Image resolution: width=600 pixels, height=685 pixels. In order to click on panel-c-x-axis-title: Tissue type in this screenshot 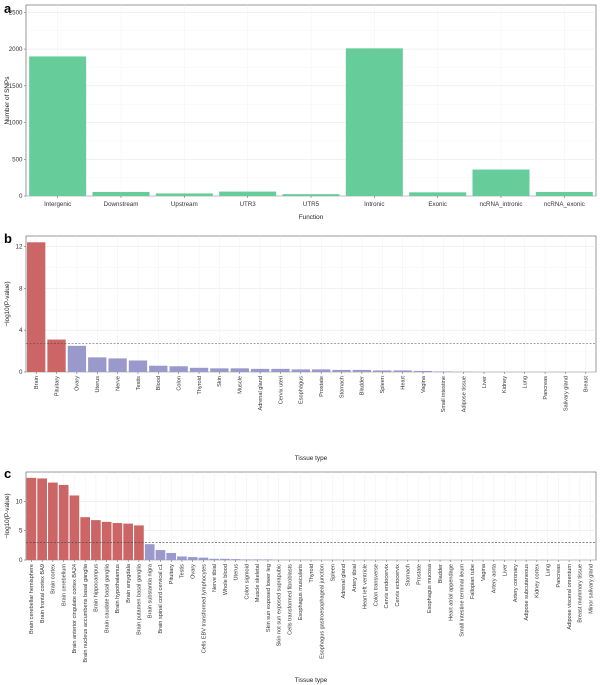, I will do `click(311, 680)`.